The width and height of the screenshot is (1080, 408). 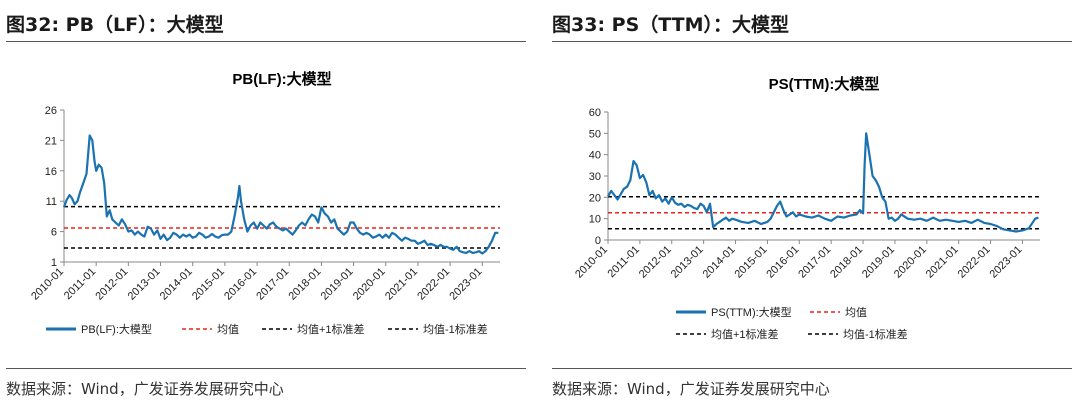 I want to click on y-tick-label: 26, so click(x=51, y=111).